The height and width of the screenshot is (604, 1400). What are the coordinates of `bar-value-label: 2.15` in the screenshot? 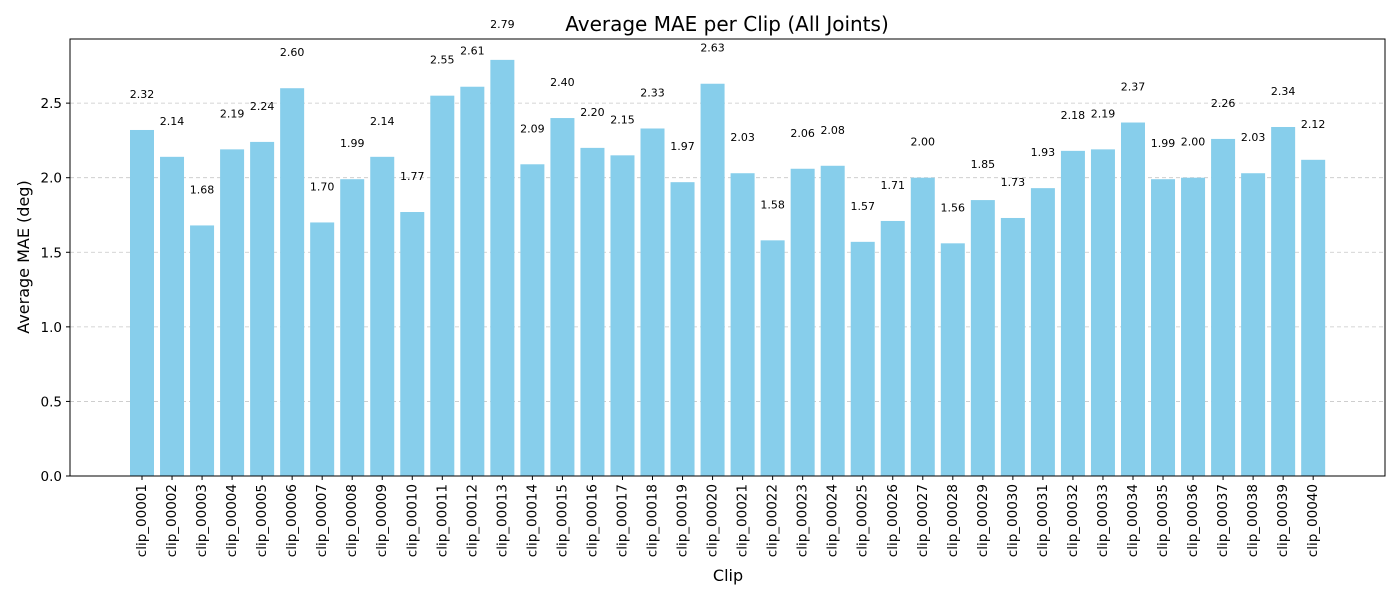 It's located at (622, 119).